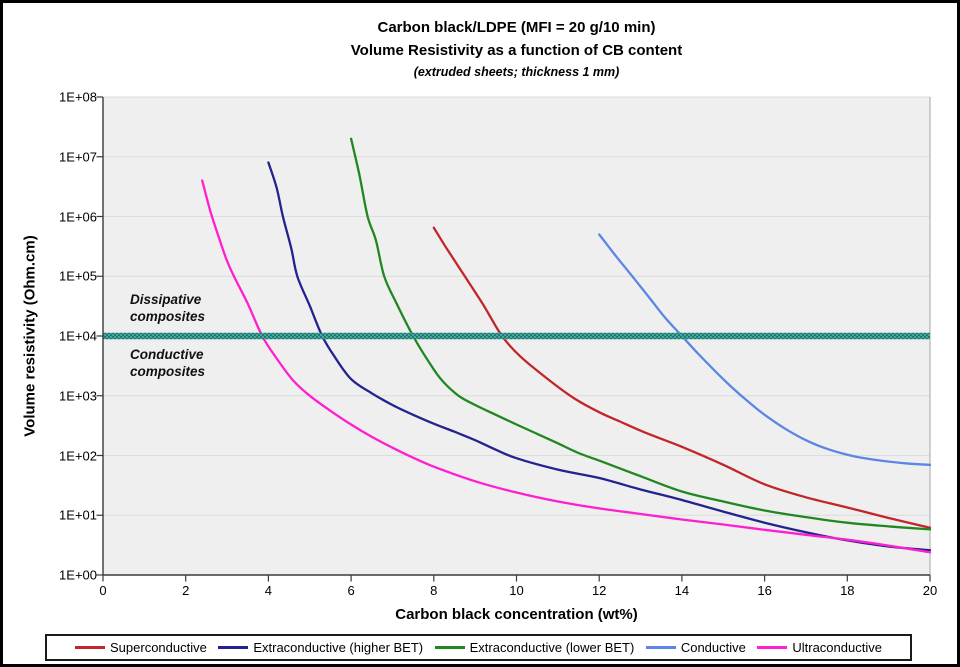  Describe the element at coordinates (837, 647) in the screenshot. I see `legend-label: Ultraconductive` at that location.